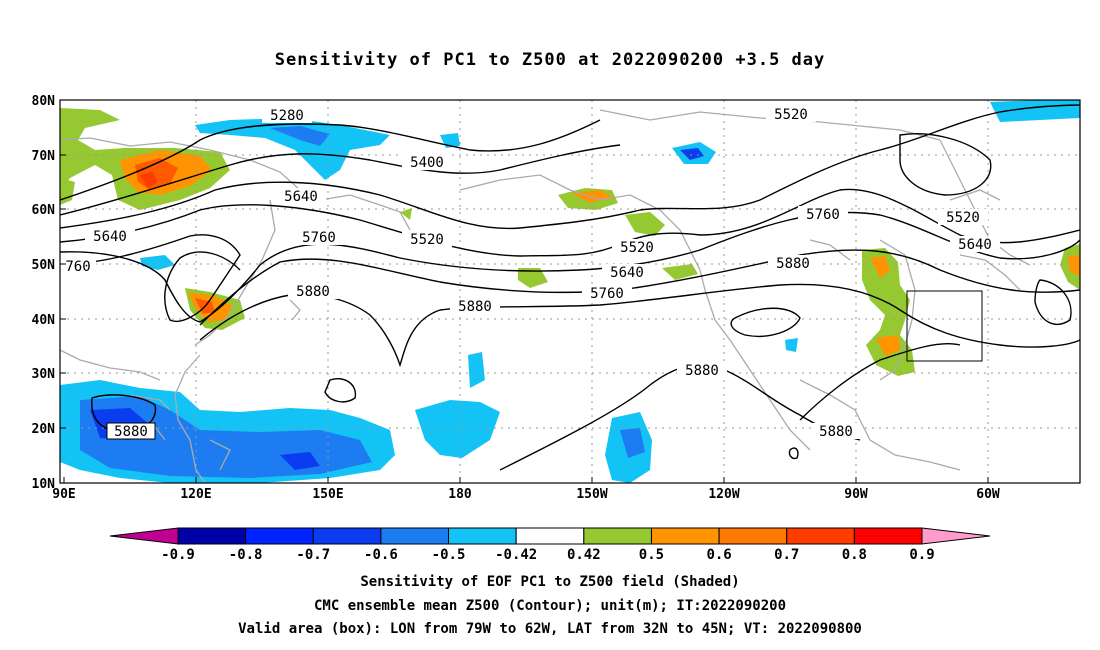 The height and width of the screenshot is (650, 1100). Describe the element at coordinates (44, 374) in the screenshot. I see `lat-label: 30N` at that location.